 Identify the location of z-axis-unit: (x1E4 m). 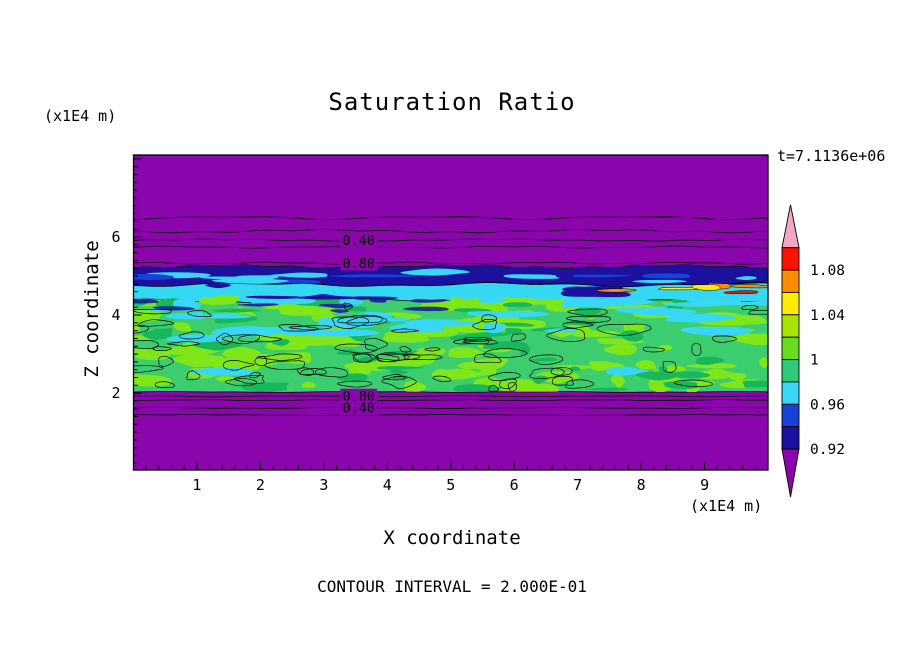
(80, 116).